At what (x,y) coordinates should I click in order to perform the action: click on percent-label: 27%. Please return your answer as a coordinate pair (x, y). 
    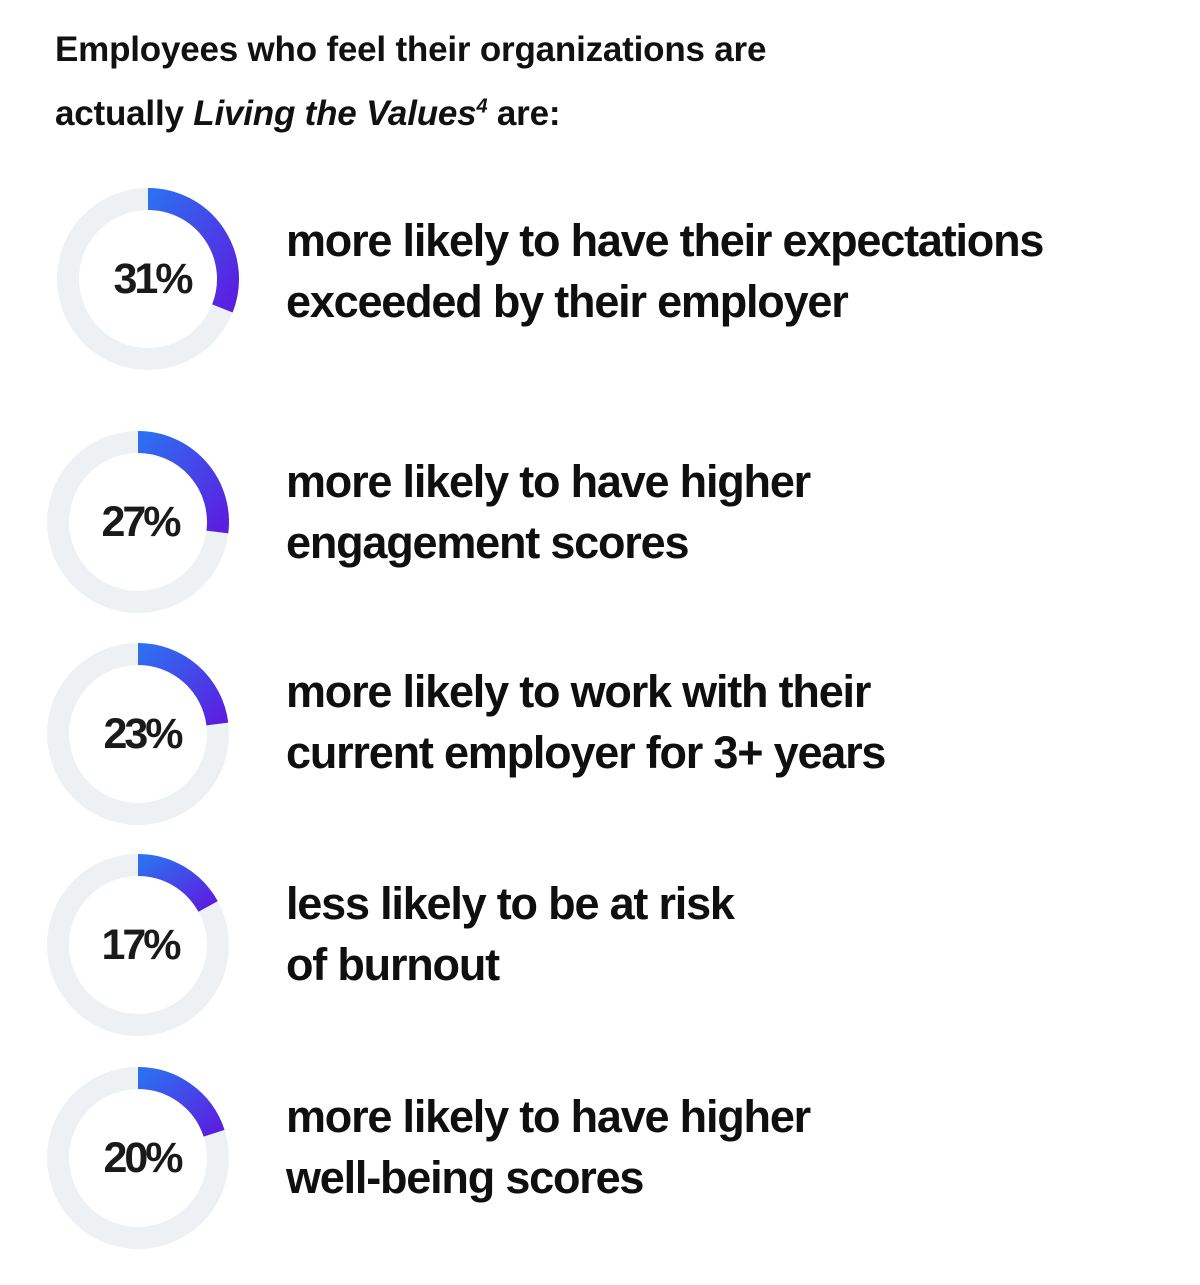
    Looking at the image, I should click on (141, 521).